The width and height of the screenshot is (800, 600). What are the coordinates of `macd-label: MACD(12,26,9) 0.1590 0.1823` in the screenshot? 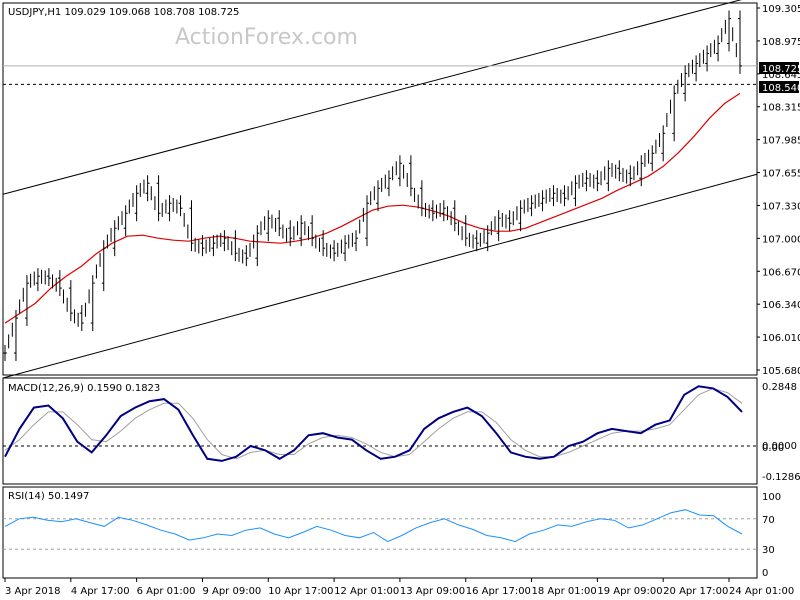 It's located at (84, 388).